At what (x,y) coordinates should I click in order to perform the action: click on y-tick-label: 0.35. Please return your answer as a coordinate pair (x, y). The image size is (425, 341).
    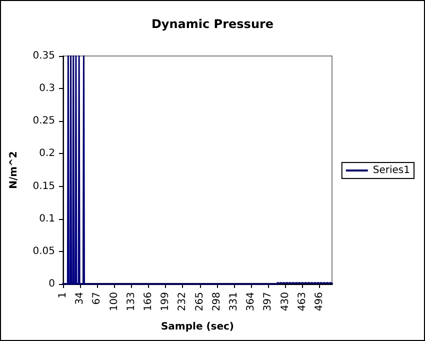
    Looking at the image, I should click on (43, 56).